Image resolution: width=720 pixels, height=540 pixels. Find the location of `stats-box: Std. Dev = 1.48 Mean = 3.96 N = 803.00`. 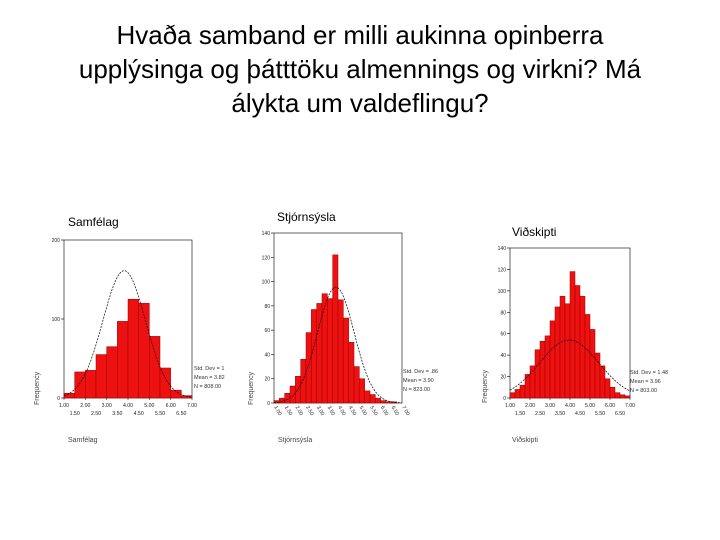

stats-box: Std. Dev = 1.48 Mean = 3.96 N = 803.00 is located at coordinates (649, 382).